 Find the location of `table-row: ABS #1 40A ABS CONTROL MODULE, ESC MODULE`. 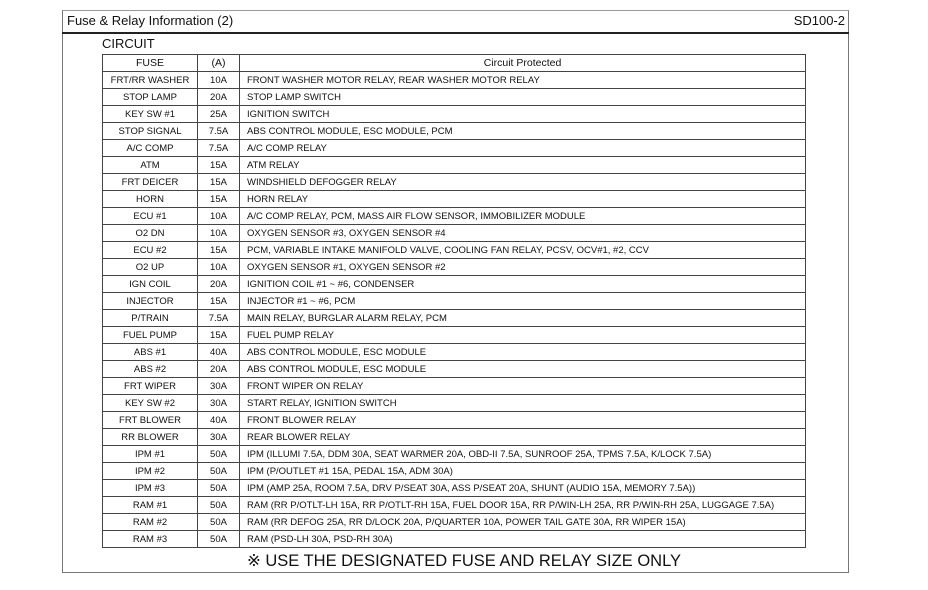

table-row: ABS #1 40A ABS CONTROL MODULE, ESC MODULE is located at coordinates (454, 352).